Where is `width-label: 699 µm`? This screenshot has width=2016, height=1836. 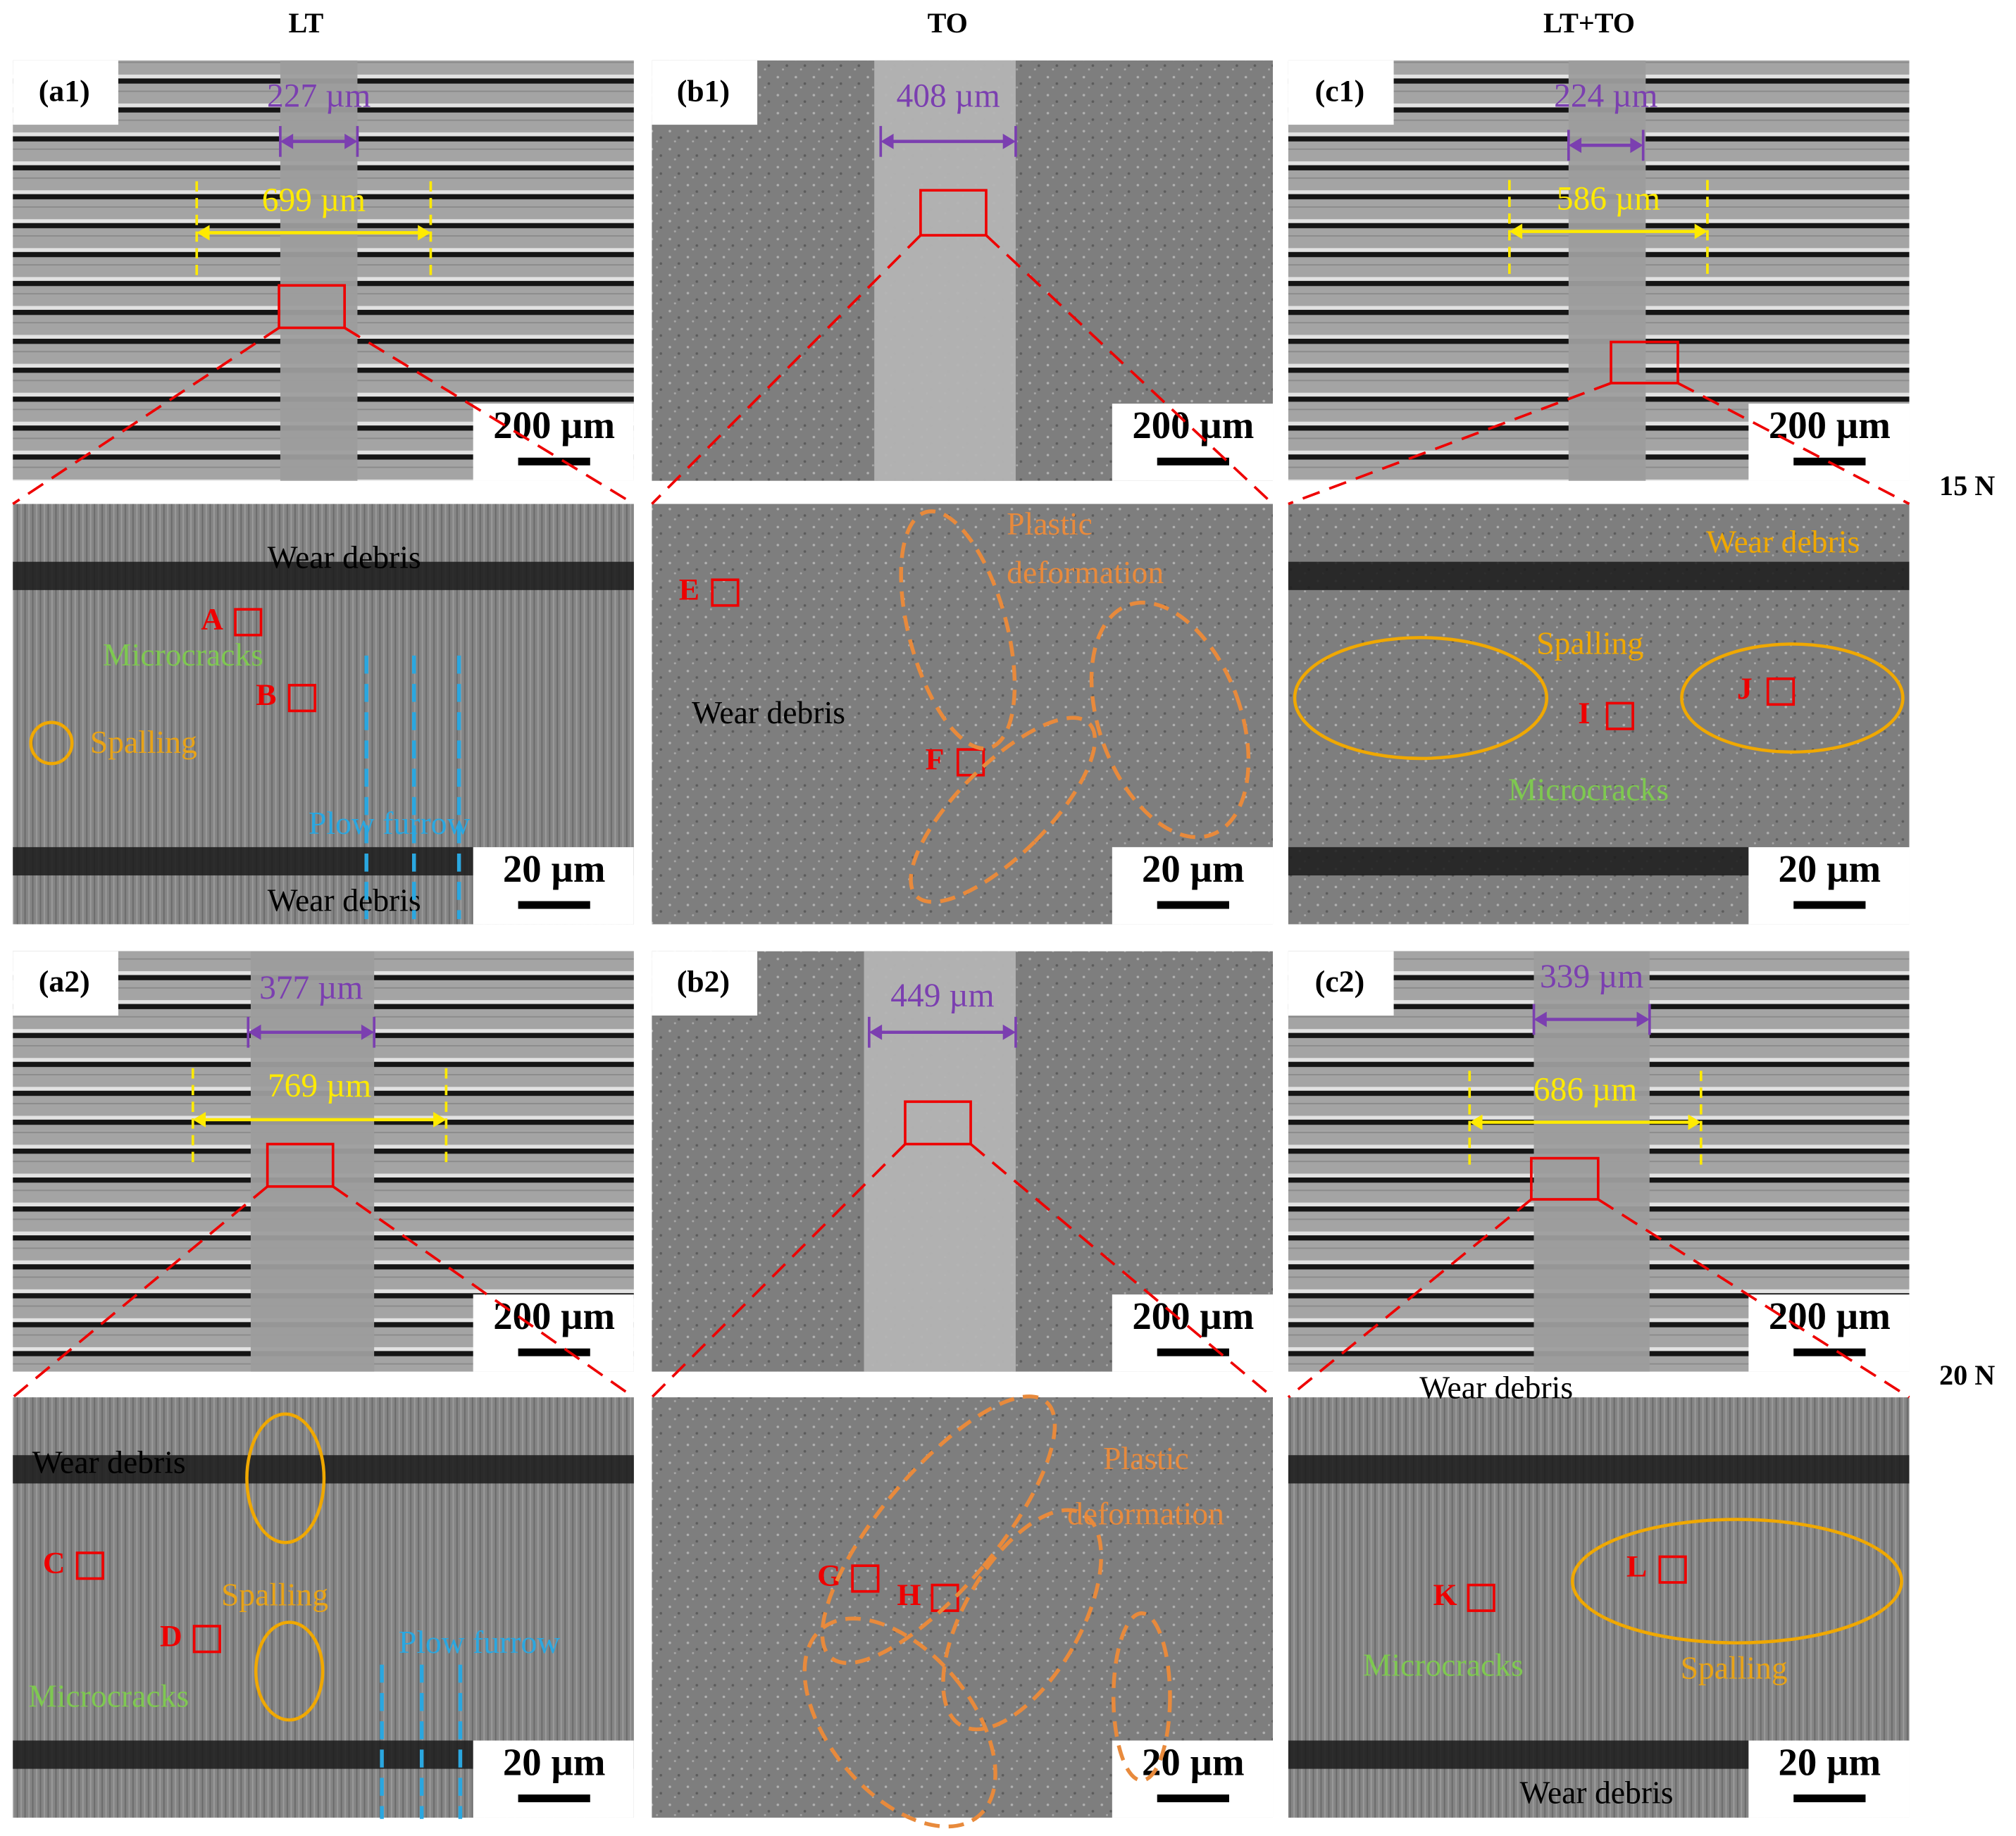 width-label: 699 µm is located at coordinates (314, 200).